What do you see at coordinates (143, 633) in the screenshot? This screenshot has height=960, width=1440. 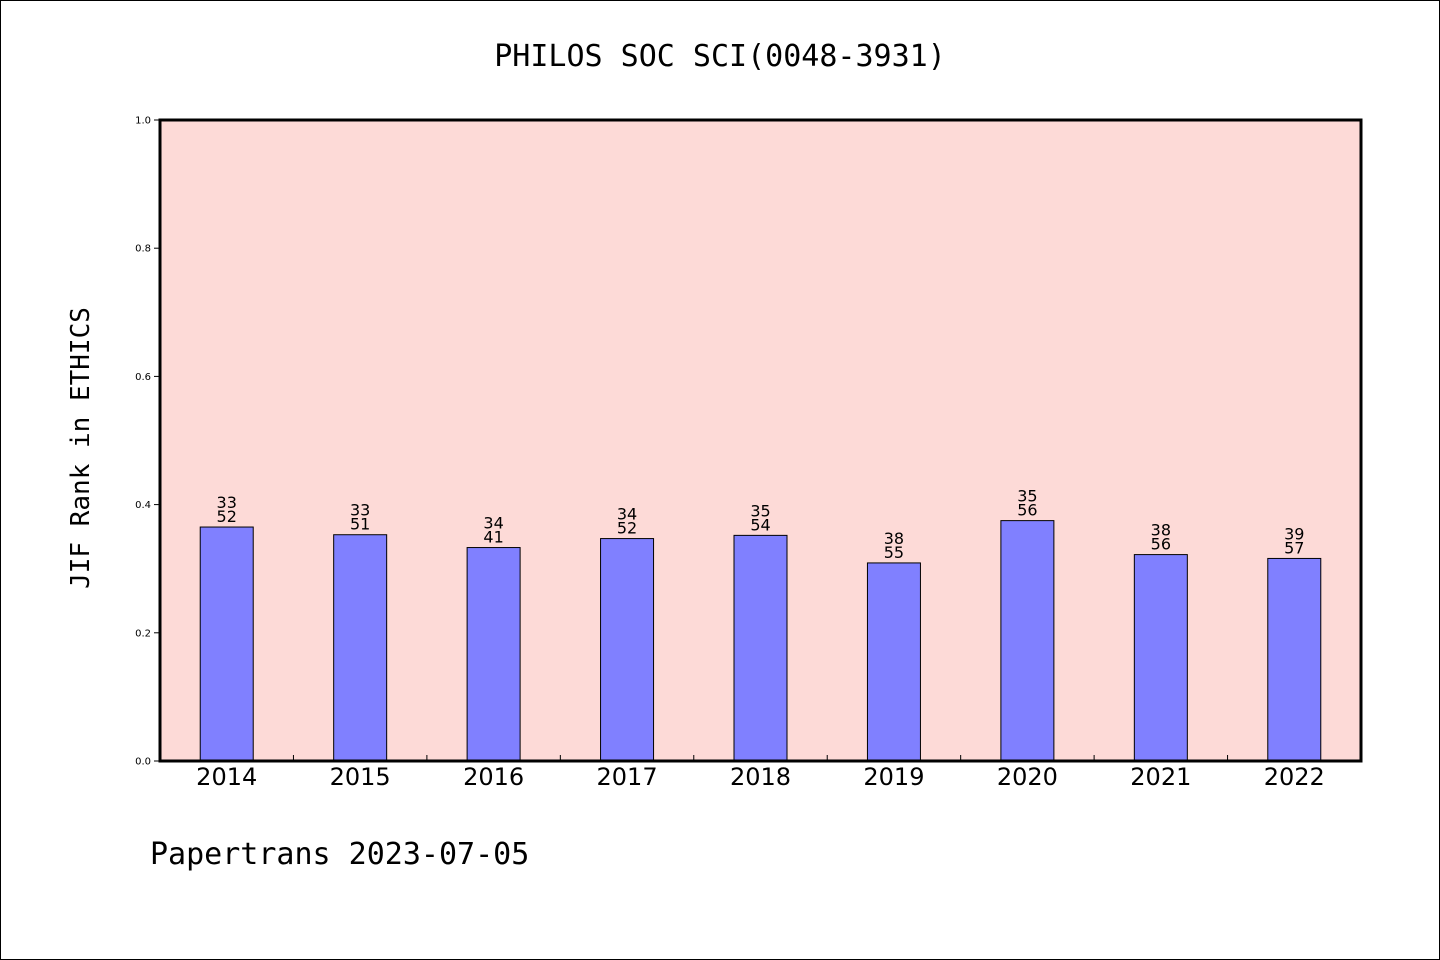 I see `y-tick-label: 0.2` at bounding box center [143, 633].